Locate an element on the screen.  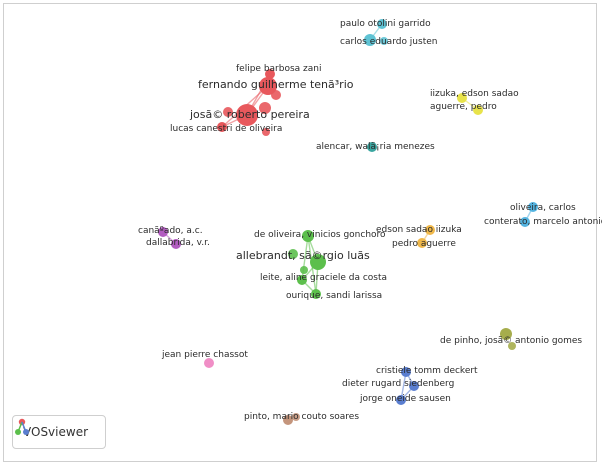
network-node-label-gonchoro: de oliveira, vinicios gonchoro is located at coordinates (320, 235).